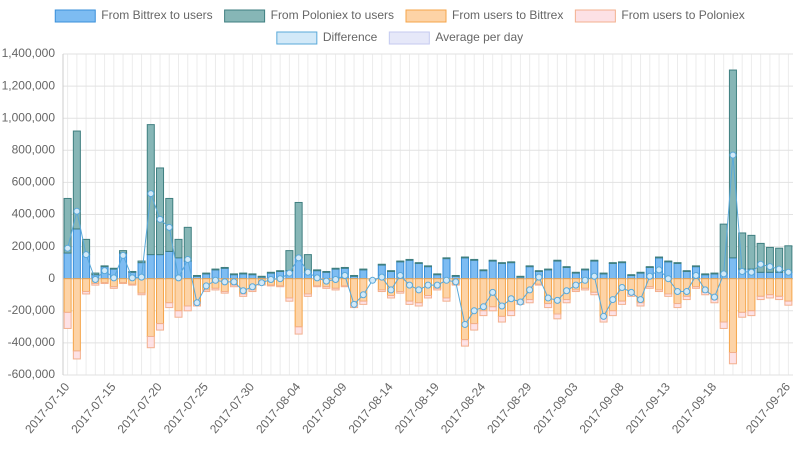 The height and width of the screenshot is (450, 800). What do you see at coordinates (507, 15) in the screenshot?
I see `legend-label: From users to Bittrex` at bounding box center [507, 15].